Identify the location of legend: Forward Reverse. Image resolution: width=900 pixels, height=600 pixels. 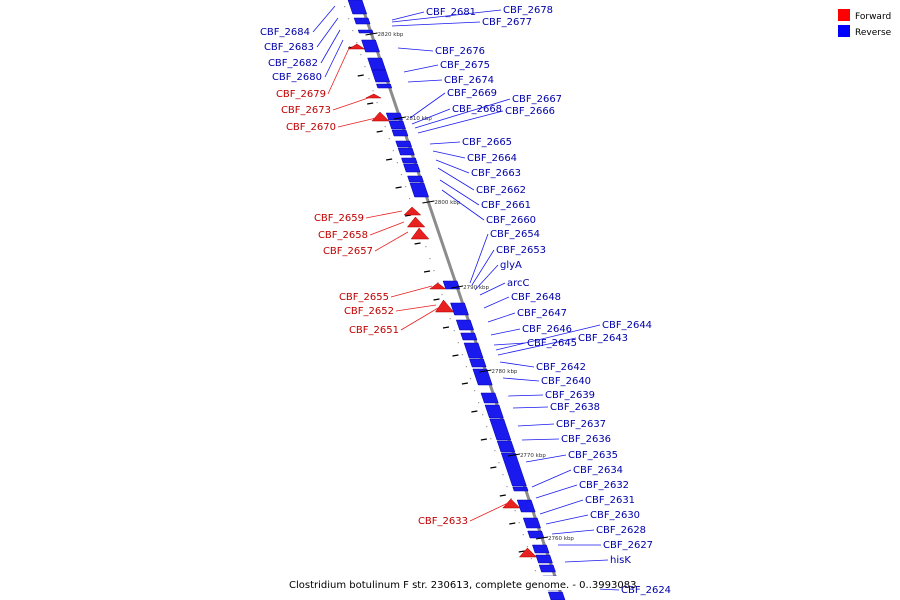
(865, 23).